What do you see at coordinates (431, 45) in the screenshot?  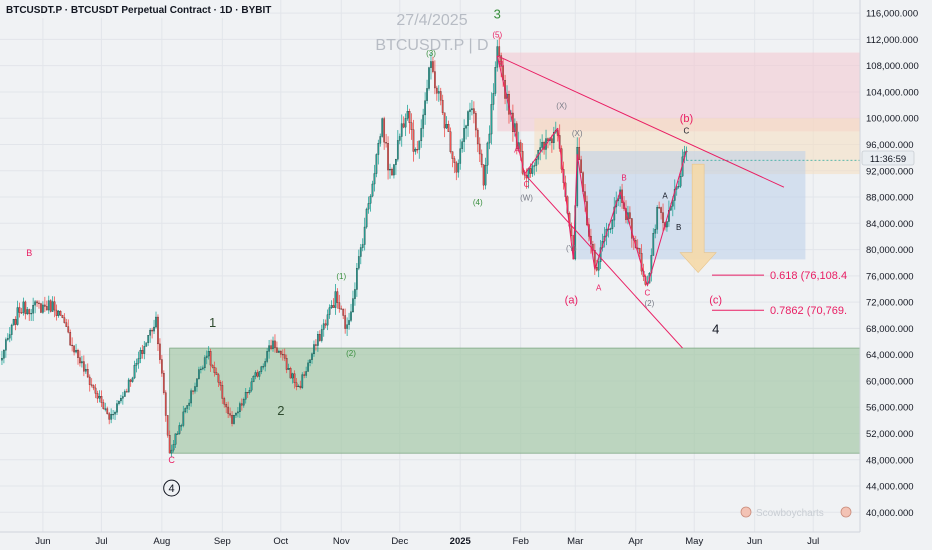 I see `watermark-symbol: BTCUSDT.P | D` at bounding box center [431, 45].